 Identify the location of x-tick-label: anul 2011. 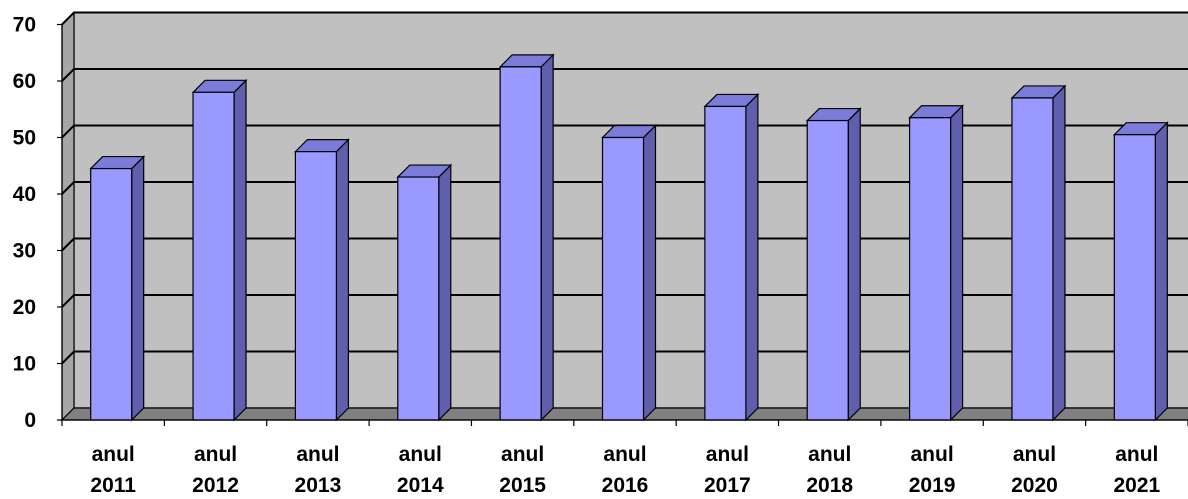
(113, 470).